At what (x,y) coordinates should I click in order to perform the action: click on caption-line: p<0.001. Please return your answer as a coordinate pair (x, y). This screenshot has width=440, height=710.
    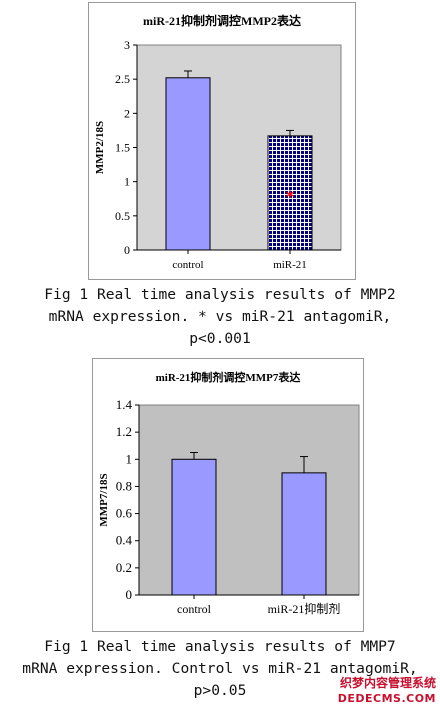
    Looking at the image, I should click on (220, 338).